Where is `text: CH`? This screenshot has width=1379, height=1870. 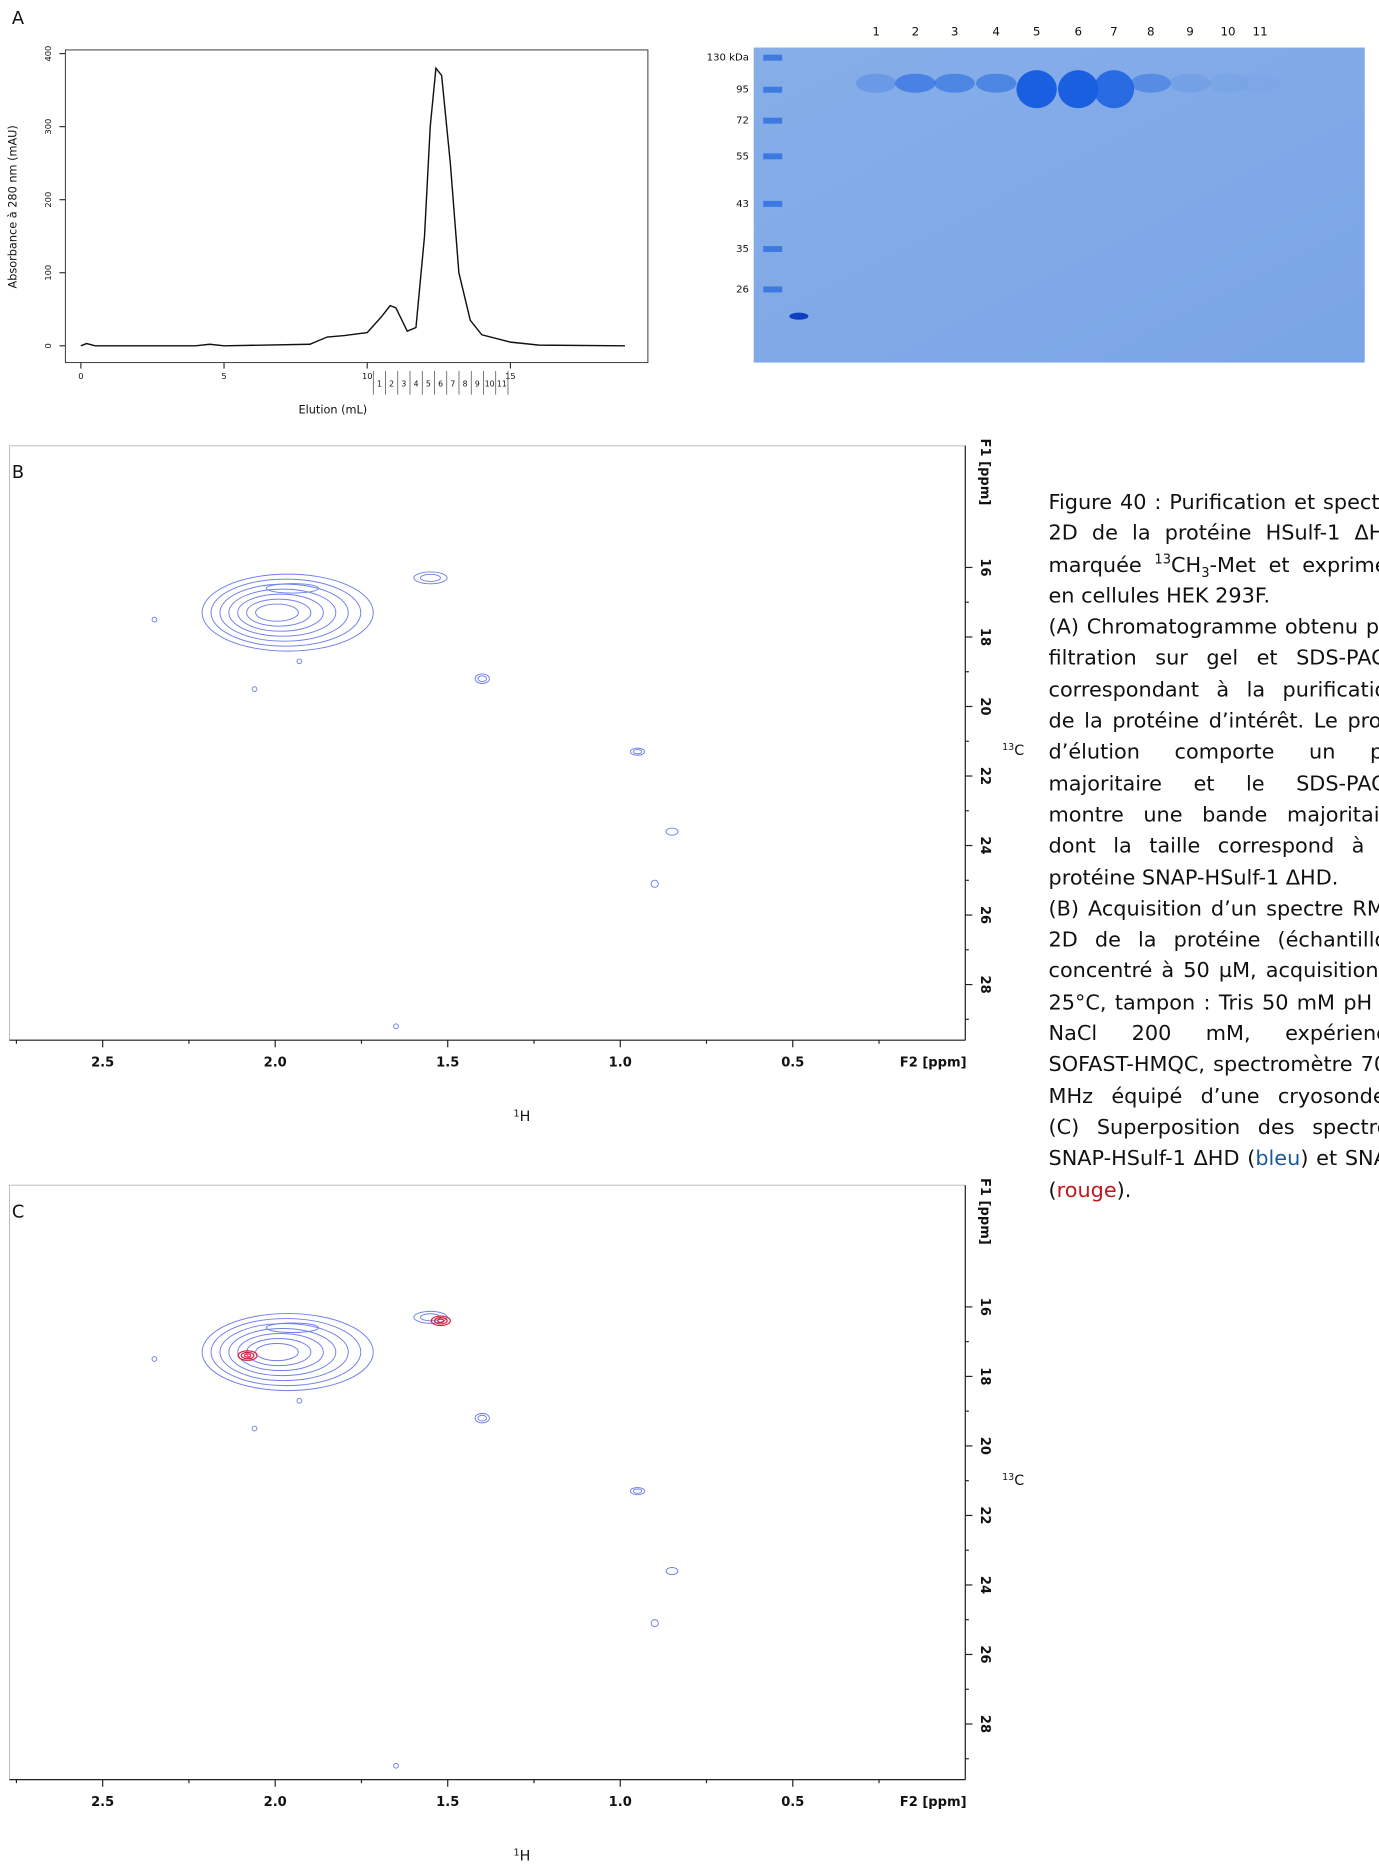
text: CH is located at coordinates (1186, 565).